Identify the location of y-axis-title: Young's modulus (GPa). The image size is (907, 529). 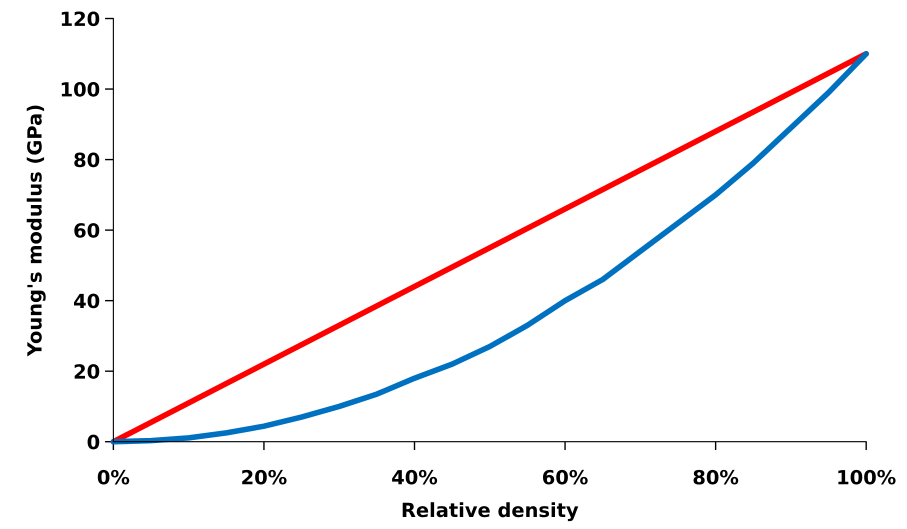
(36, 231).